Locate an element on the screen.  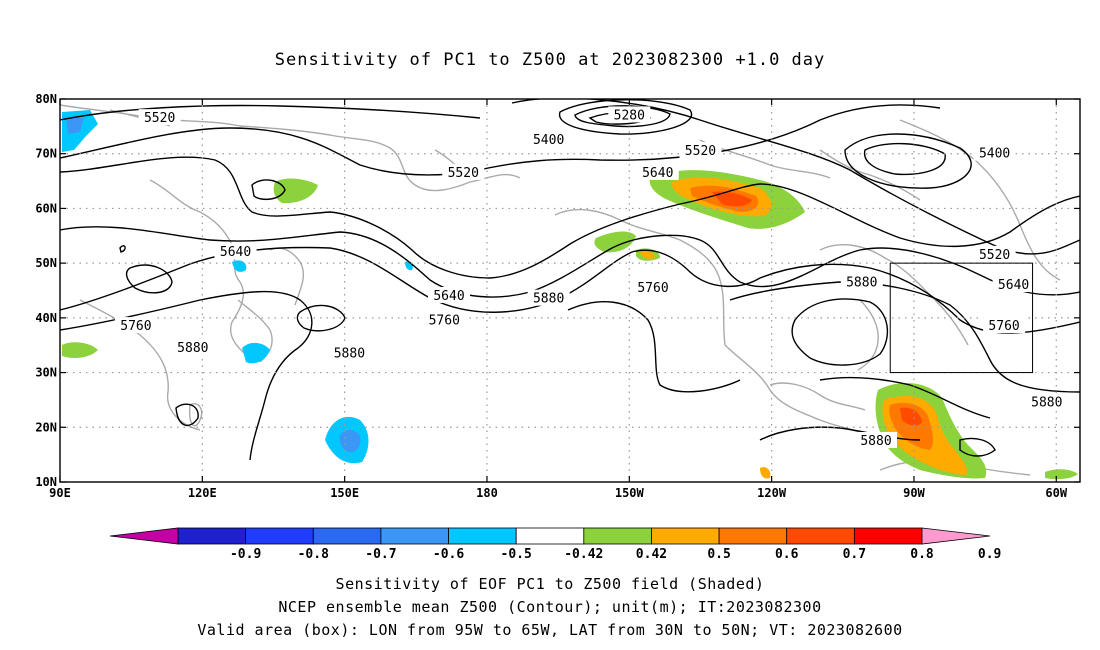
colorbar-label: 0.7 is located at coordinates (854, 554).